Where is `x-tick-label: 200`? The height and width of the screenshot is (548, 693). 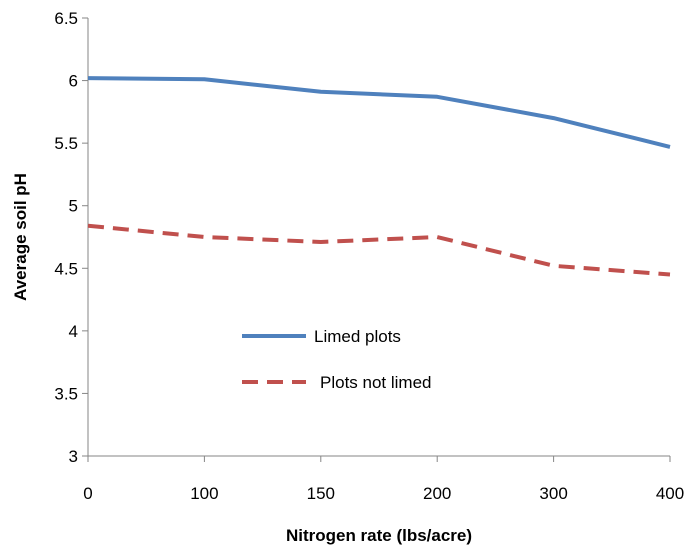
x-tick-label: 200 is located at coordinates (437, 493).